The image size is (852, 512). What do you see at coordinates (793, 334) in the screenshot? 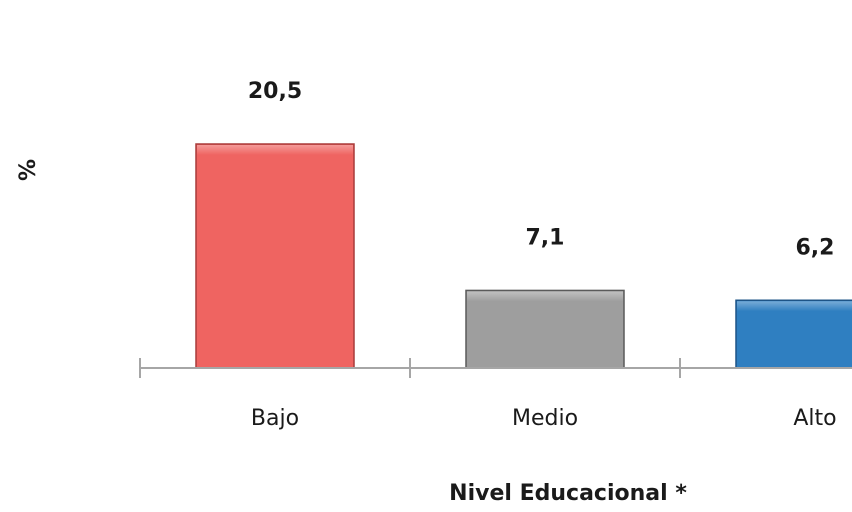
I see `bar-alto` at bounding box center [793, 334].